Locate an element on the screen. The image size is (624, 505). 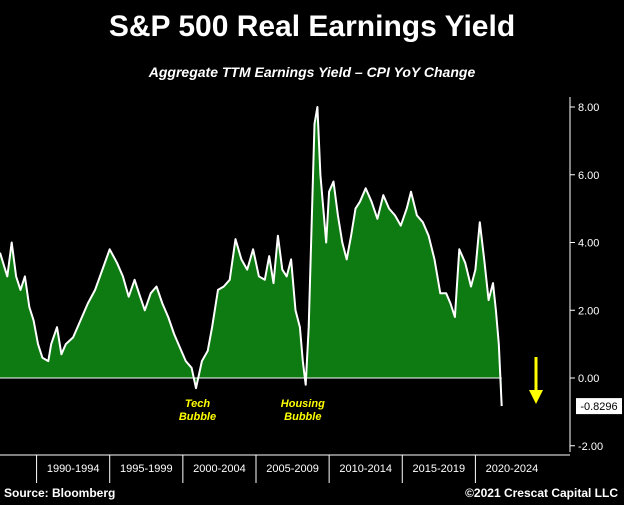
y-tick-label: 6.00 is located at coordinates (588, 176).